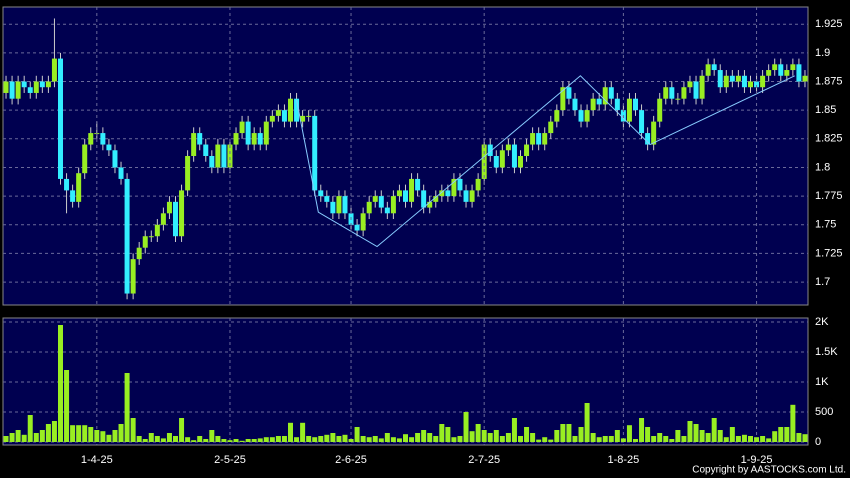  I want to click on y-tick-label: 1.8, so click(822, 167).